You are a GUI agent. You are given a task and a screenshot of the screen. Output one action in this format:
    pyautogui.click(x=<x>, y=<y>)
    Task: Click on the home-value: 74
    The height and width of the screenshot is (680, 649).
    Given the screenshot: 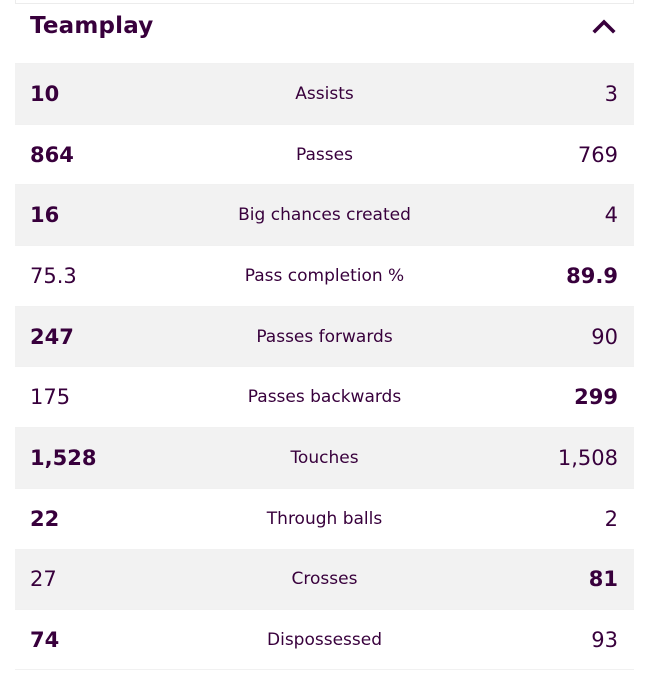 What is the action you would take?
    pyautogui.click(x=45, y=639)
    